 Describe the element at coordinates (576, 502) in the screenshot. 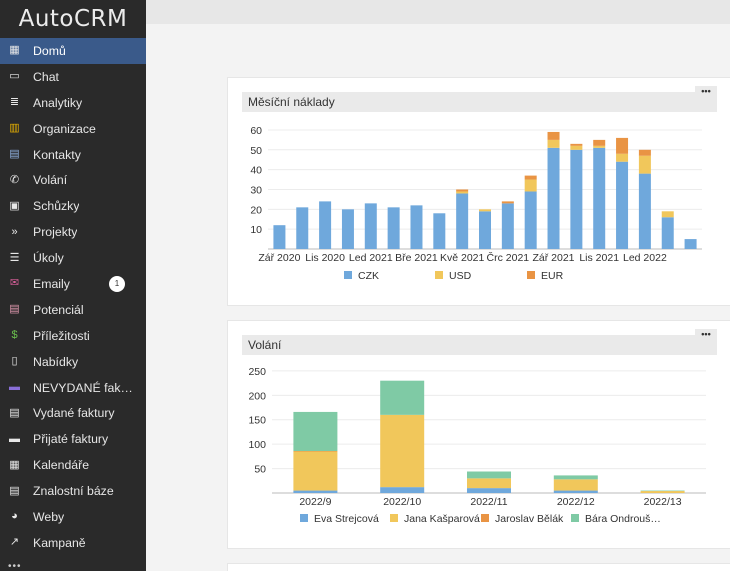

I see `x-tick-label: 2022/12` at that location.